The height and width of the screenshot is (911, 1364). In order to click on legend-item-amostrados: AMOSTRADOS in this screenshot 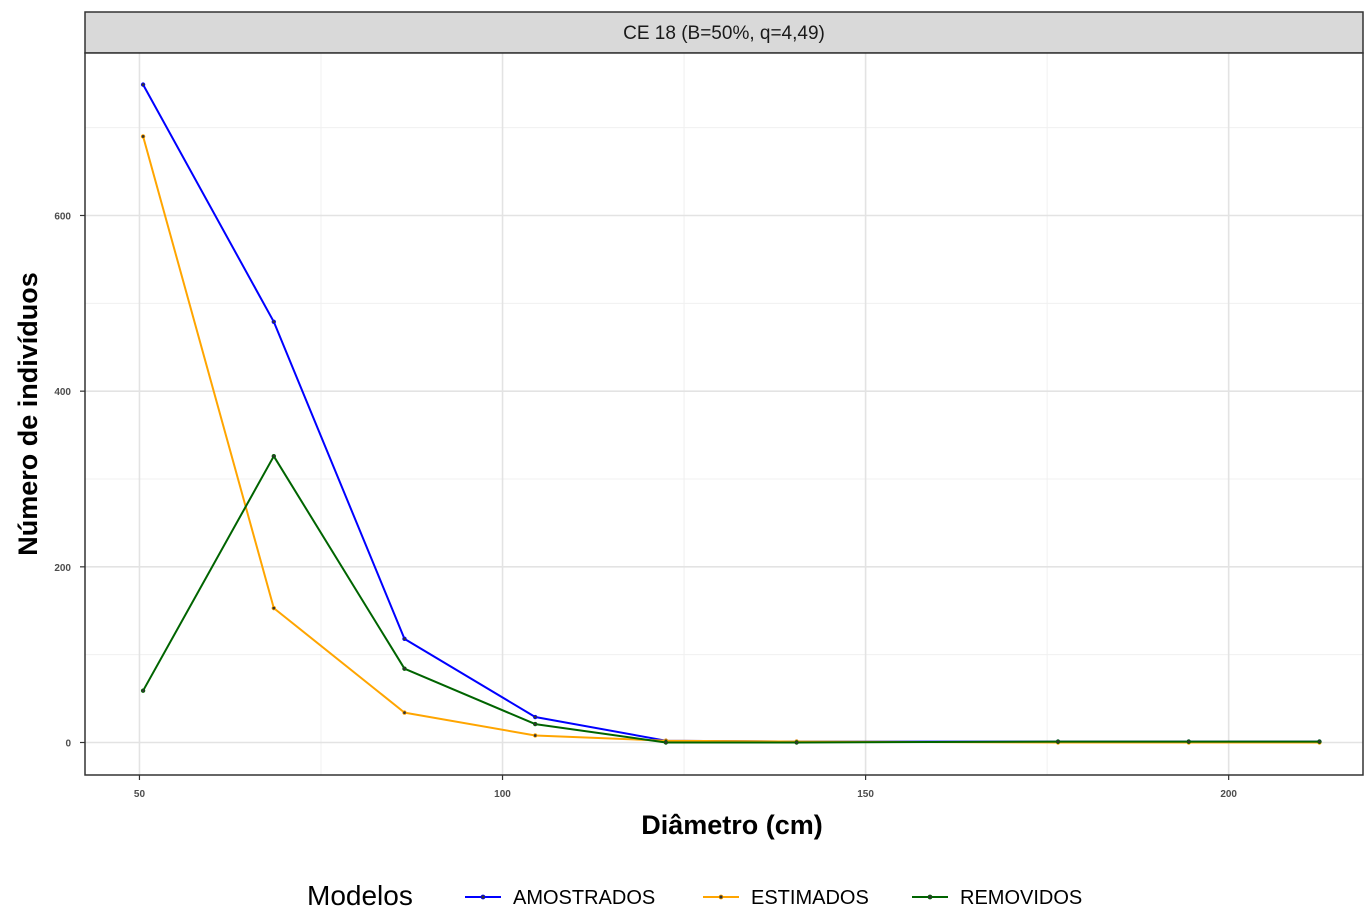, I will do `click(560, 898)`.